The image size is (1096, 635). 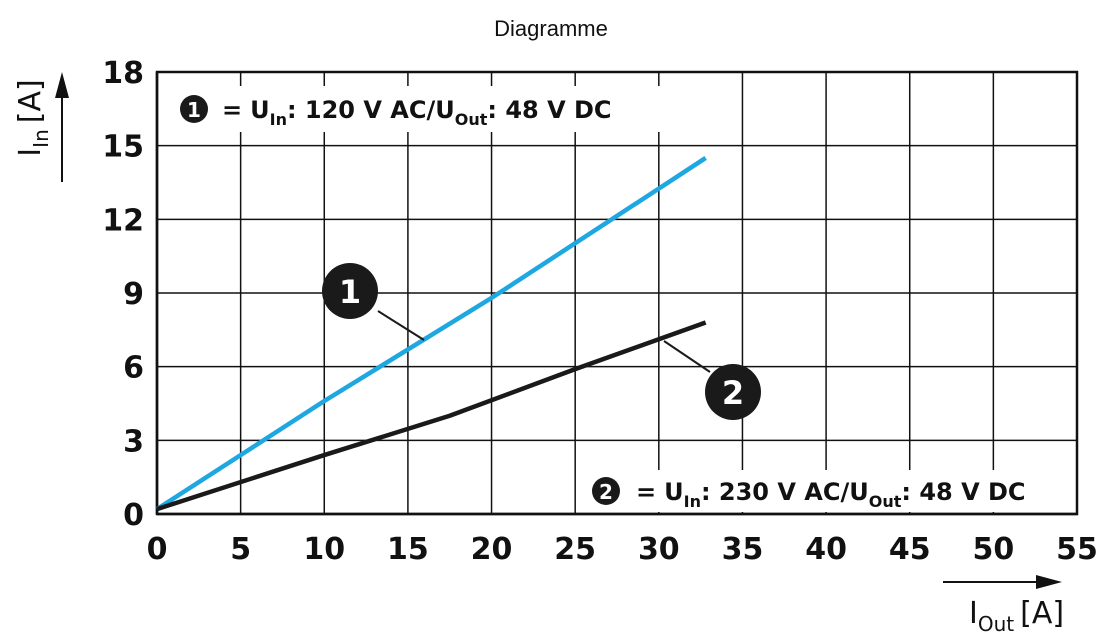 What do you see at coordinates (551, 28) in the screenshot?
I see `chart-title: Diagramme` at bounding box center [551, 28].